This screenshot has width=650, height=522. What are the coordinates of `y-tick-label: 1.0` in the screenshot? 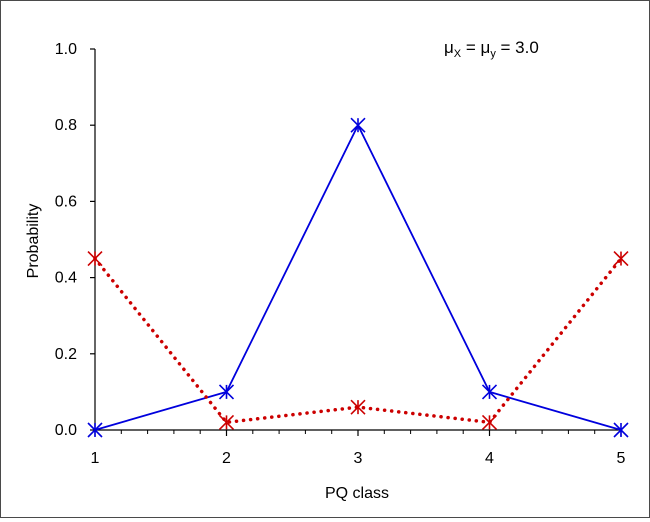 It's located at (66, 49).